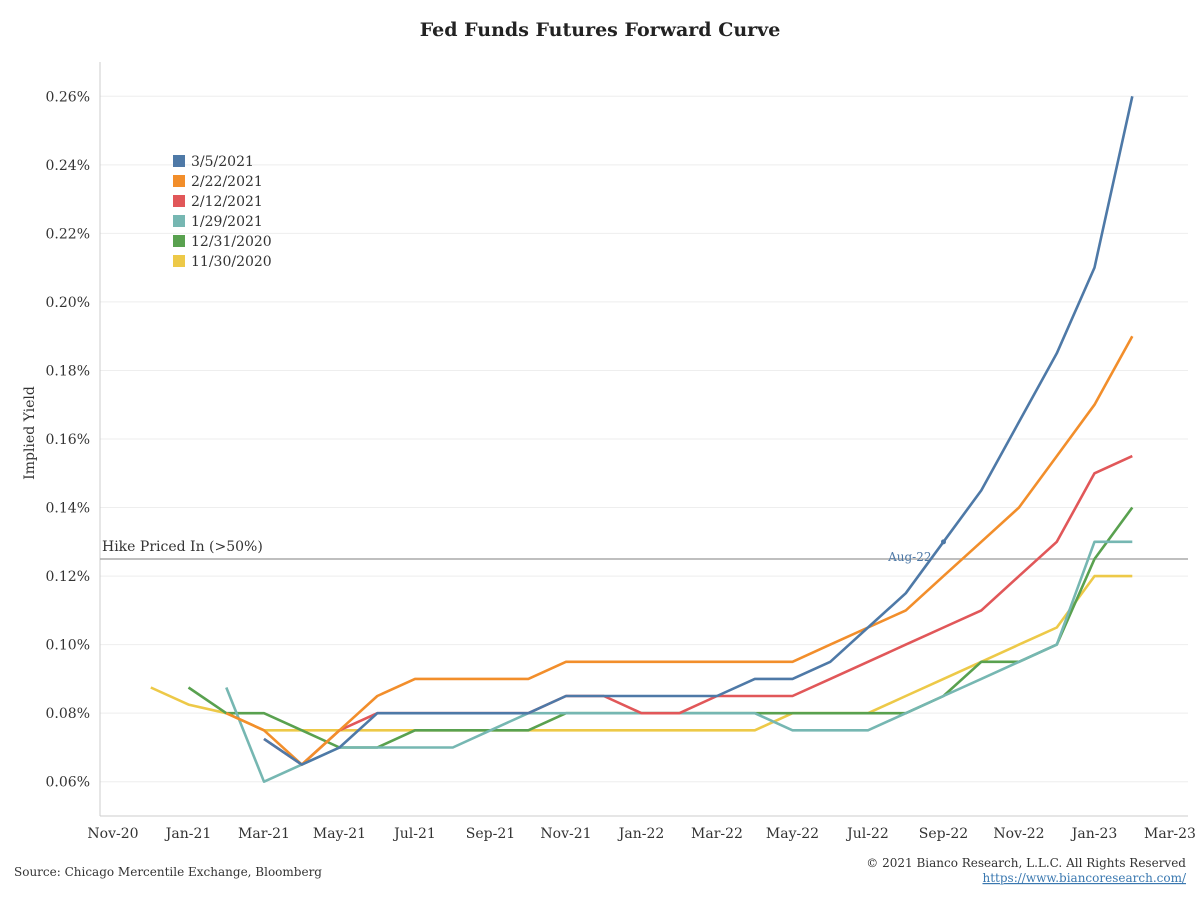 The height and width of the screenshot is (900, 1200). What do you see at coordinates (222, 162) in the screenshot?
I see `legend-label: 3/5/2021` at bounding box center [222, 162].